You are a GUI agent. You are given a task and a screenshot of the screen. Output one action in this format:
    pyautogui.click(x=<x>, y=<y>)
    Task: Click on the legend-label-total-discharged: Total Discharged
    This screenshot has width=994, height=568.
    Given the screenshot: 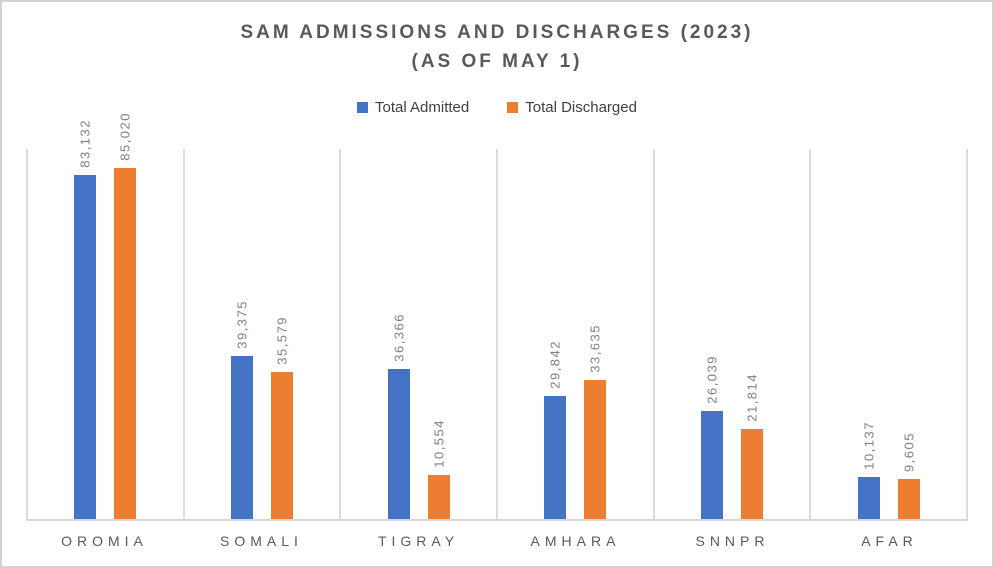 What is the action you would take?
    pyautogui.click(x=581, y=107)
    